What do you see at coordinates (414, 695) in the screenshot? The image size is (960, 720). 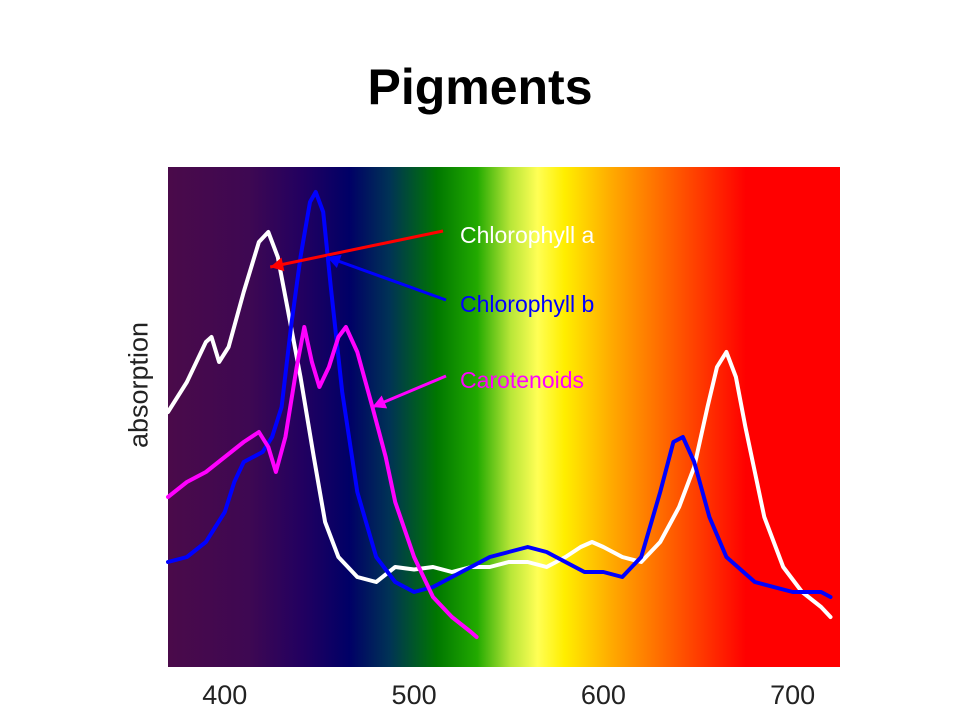 I see `x-tick-label: 500` at bounding box center [414, 695].